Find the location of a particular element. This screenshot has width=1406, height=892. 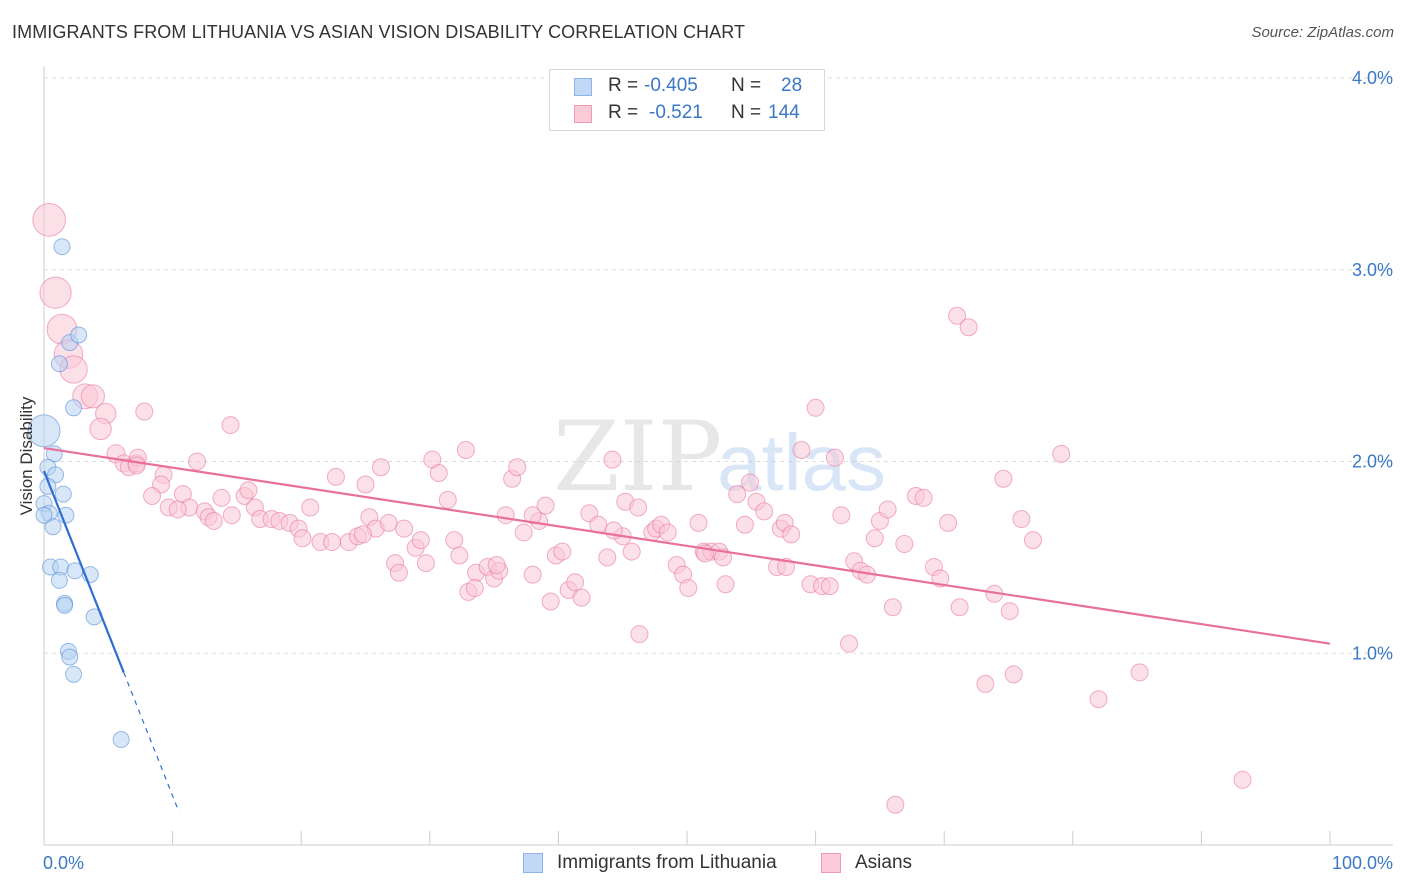

stats-legend: R = -0.405 N = 28 R = -0.521 N = 144 is located at coordinates (687, 100).